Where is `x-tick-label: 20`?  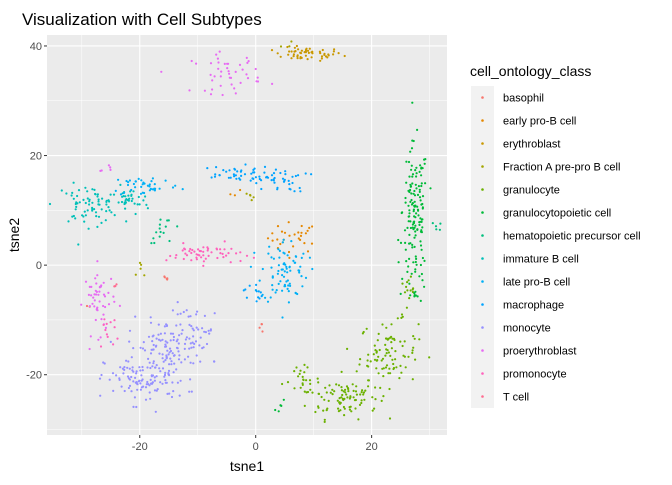 x-tick-label: 20 is located at coordinates (372, 447).